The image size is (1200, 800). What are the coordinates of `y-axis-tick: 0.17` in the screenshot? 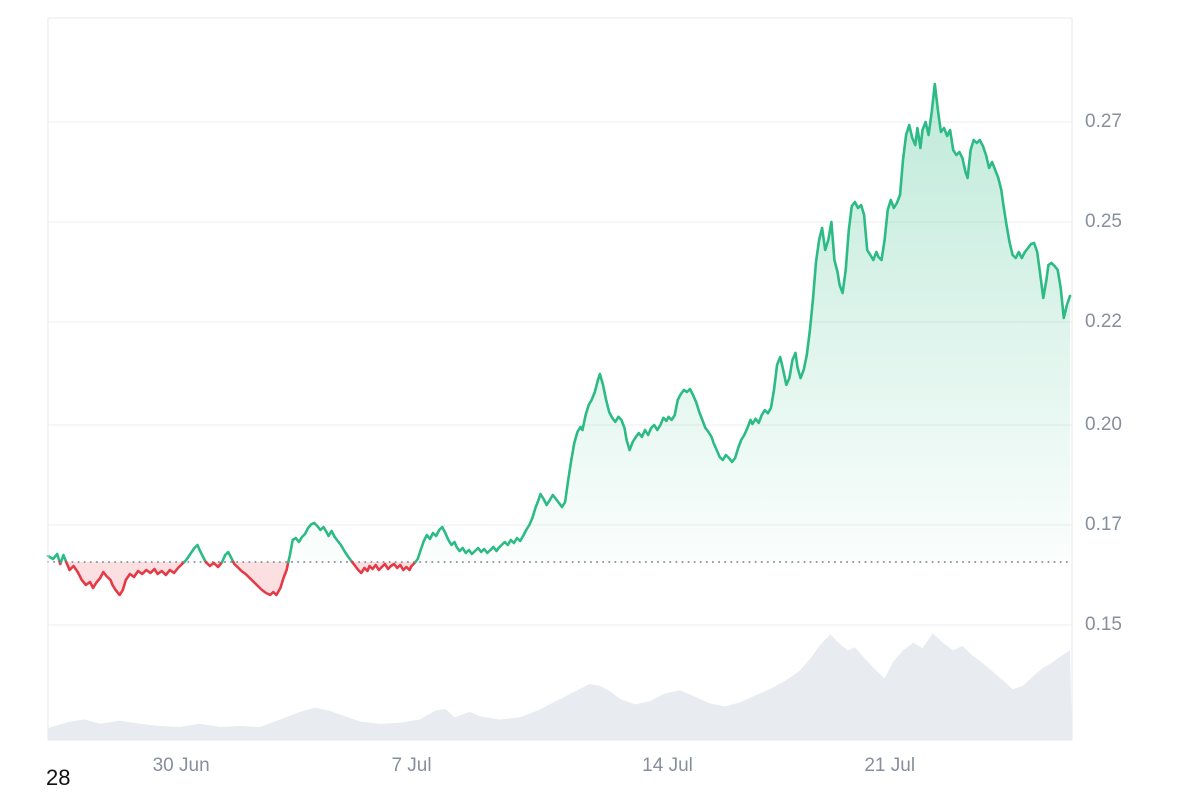 It's located at (1103, 524).